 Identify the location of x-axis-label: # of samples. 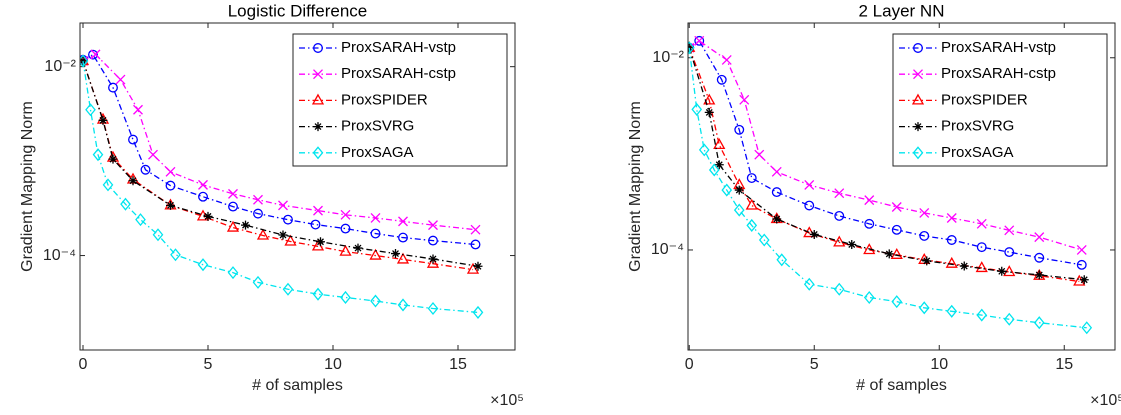
(901, 385).